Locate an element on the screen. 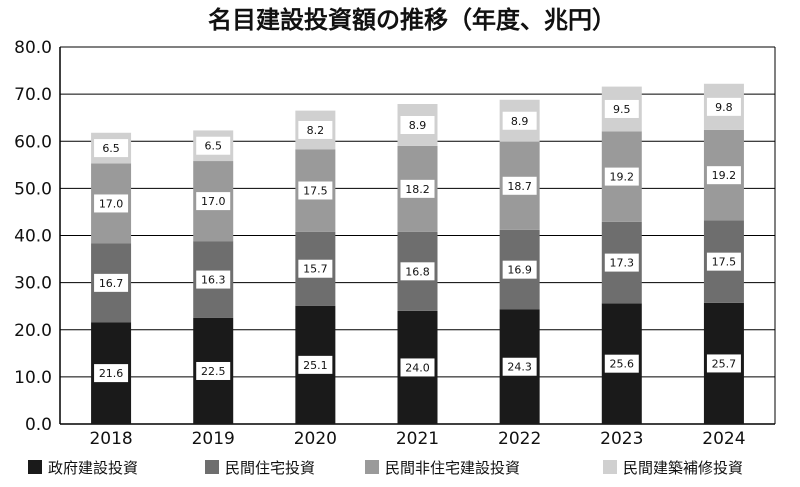 The height and width of the screenshot is (487, 800). x-tick-label: 2021 is located at coordinates (417, 439).